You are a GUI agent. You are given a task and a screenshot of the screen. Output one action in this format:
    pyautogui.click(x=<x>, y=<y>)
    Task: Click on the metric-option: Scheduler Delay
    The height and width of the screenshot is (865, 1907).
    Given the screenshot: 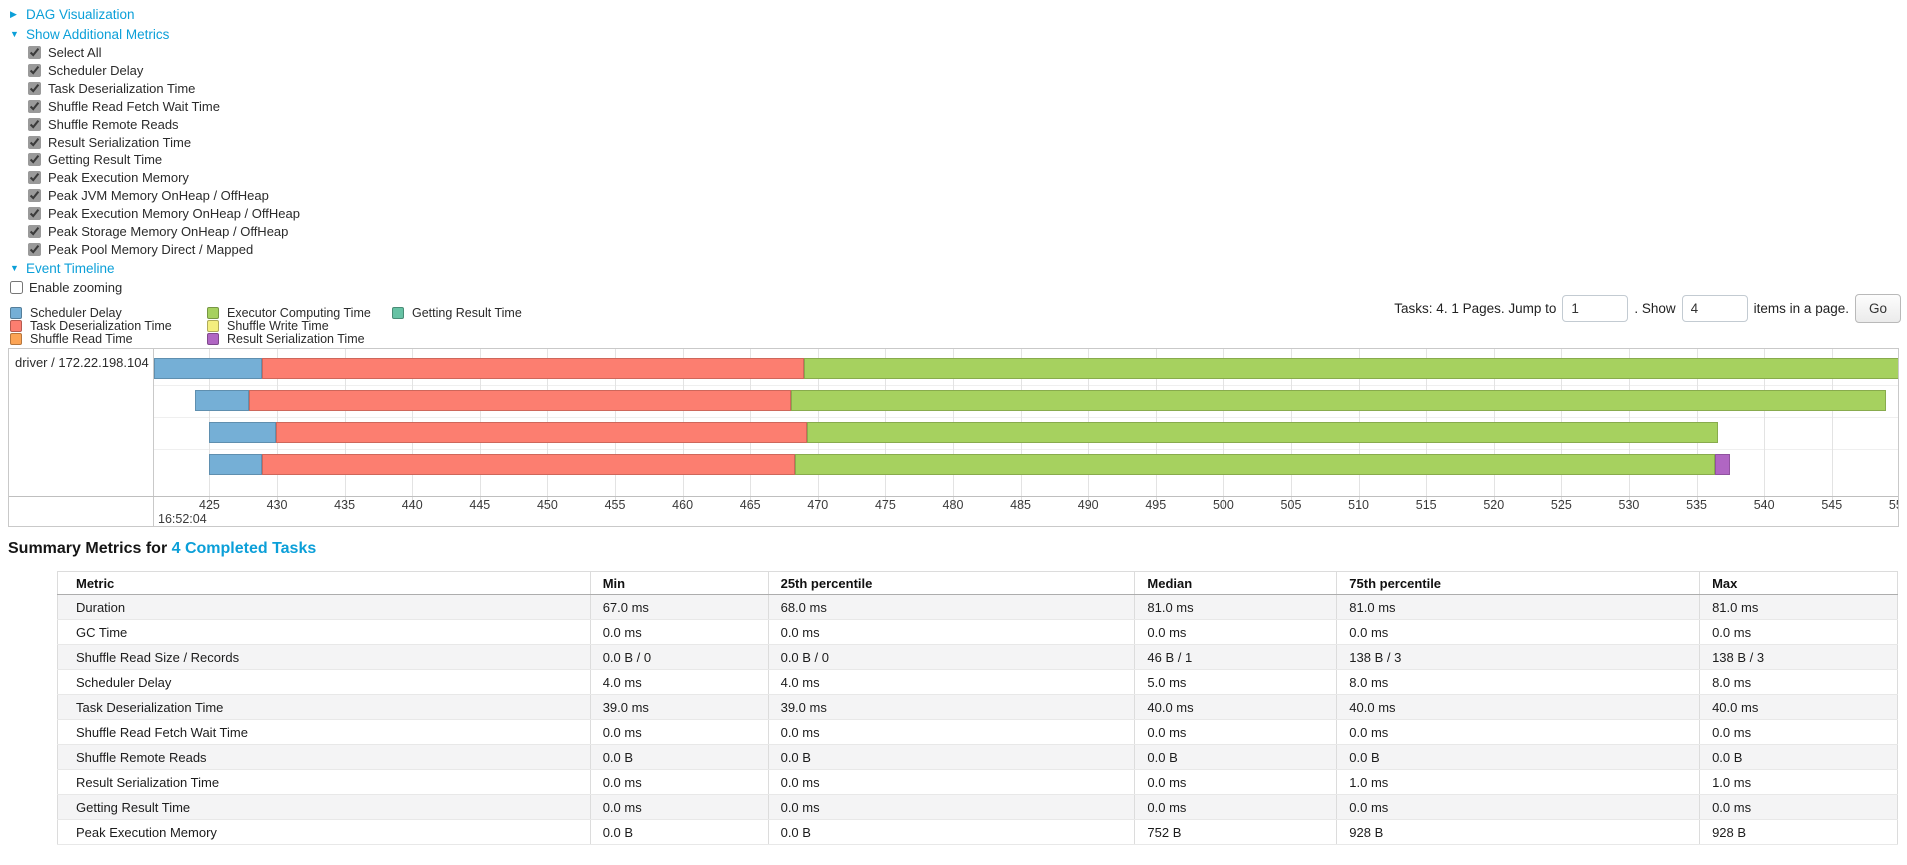 What is the action you would take?
    pyautogui.click(x=164, y=71)
    